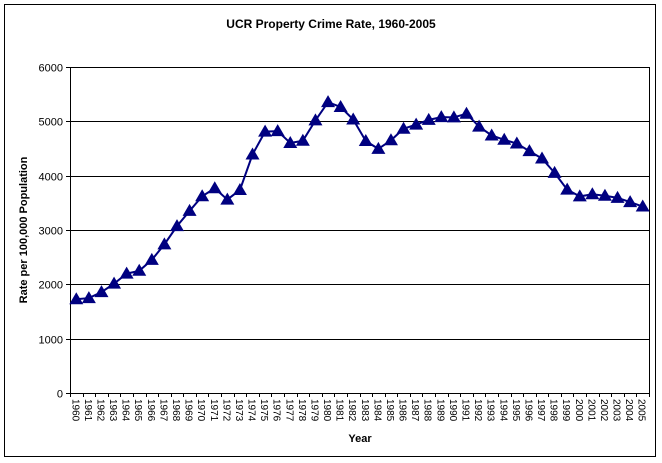 Image resolution: width=662 pixels, height=463 pixels. What do you see at coordinates (326, 410) in the screenshot?
I see `x-tick-label: 1980` at bounding box center [326, 410].